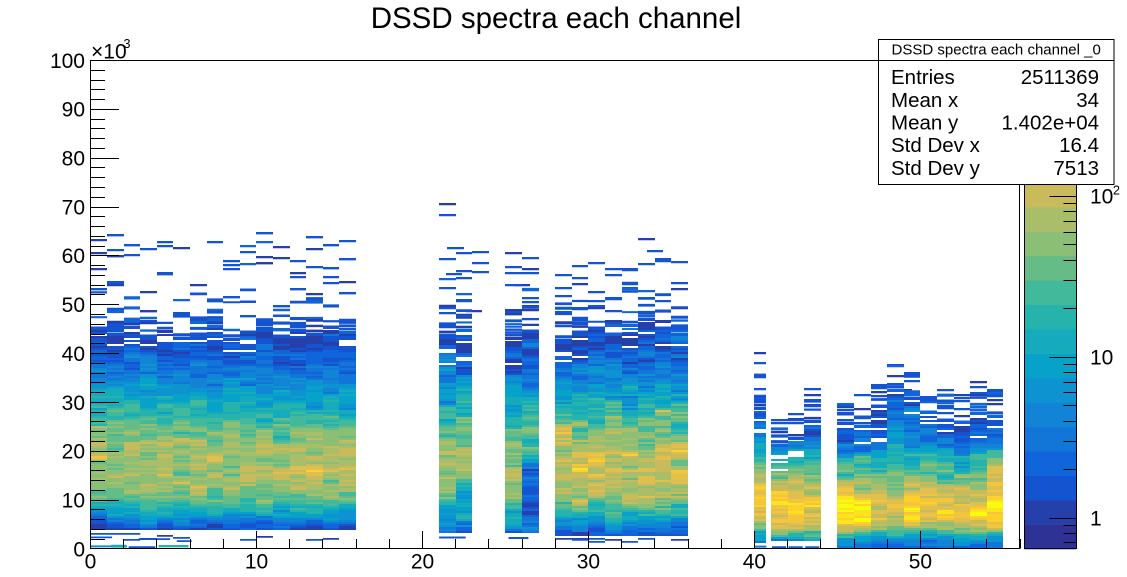 This screenshot has width=1127, height=577. Describe the element at coordinates (73, 110) in the screenshot. I see `svg-text: 90` at that location.